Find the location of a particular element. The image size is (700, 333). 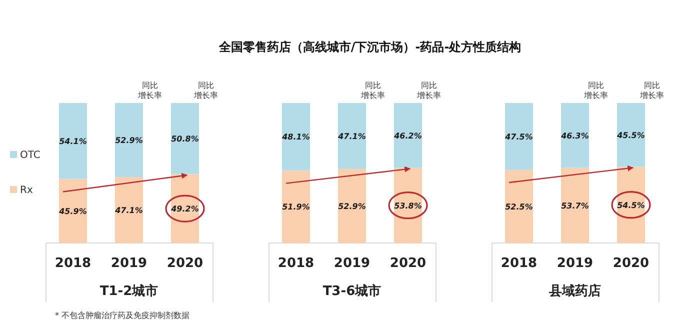

legend-label: Rx is located at coordinates (26, 190).